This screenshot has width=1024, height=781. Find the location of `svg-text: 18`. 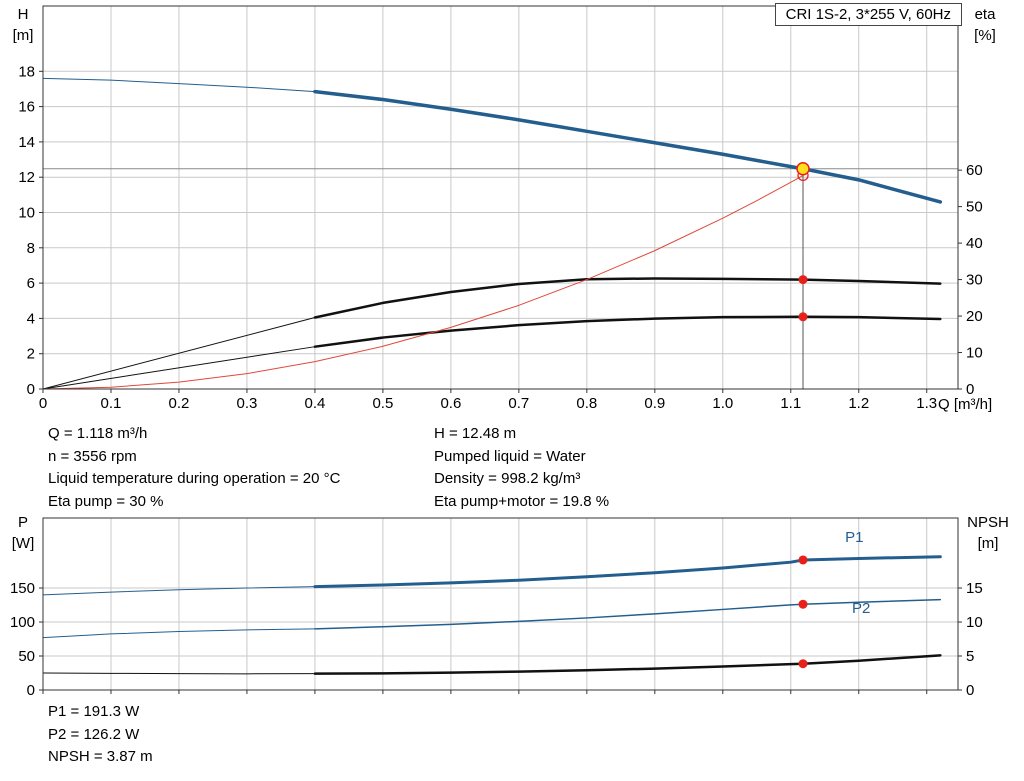

svg-text: 18 is located at coordinates (26, 71).